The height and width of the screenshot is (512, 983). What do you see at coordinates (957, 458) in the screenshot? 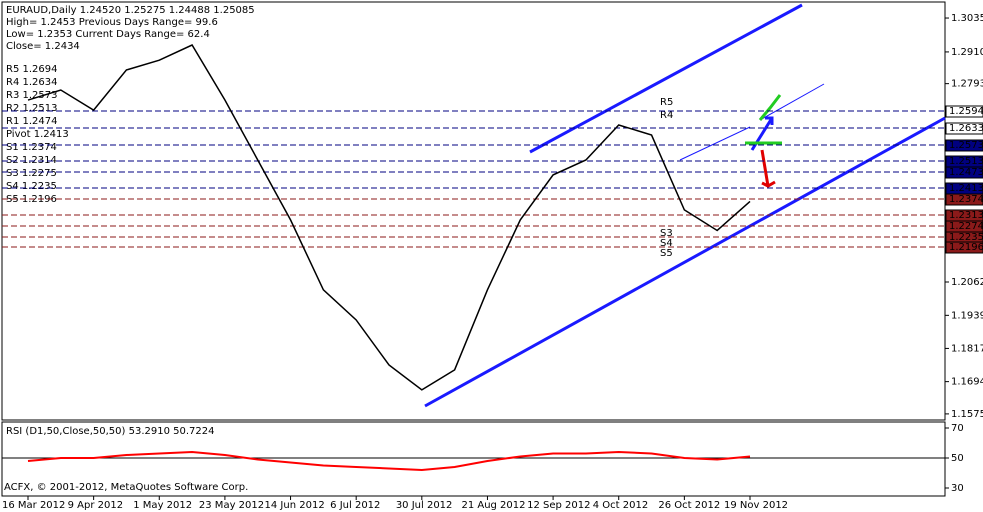
I see `rsi-tick-label: 50` at bounding box center [957, 458].